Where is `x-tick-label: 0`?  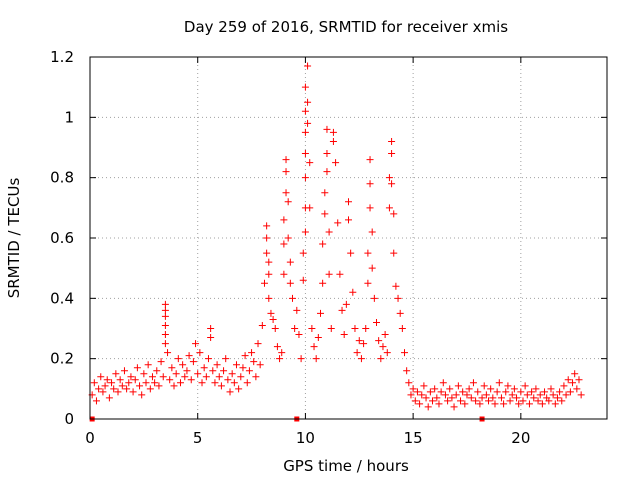 x-tick-label: 0 is located at coordinates (90, 438).